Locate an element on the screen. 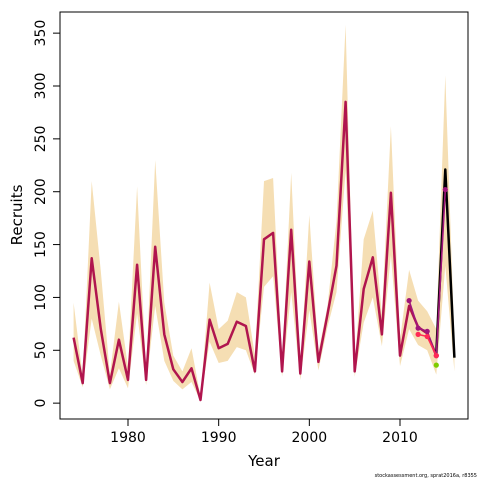  y-tick-label-3: 150 is located at coordinates (41, 244).